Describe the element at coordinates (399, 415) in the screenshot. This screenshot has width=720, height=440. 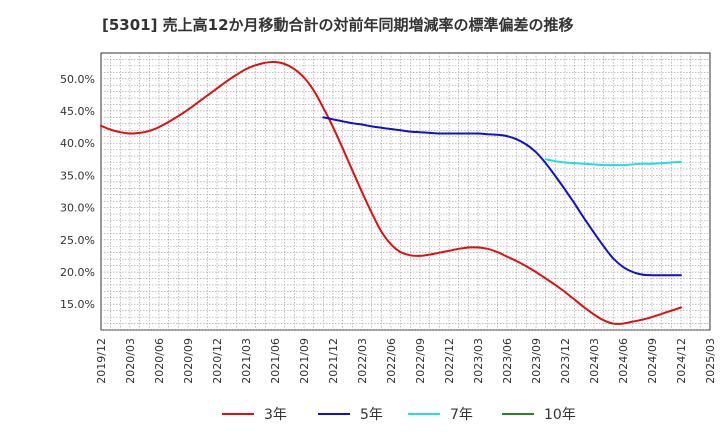
I see `legend-layer: 3年 5年 7年 10年` at that location.